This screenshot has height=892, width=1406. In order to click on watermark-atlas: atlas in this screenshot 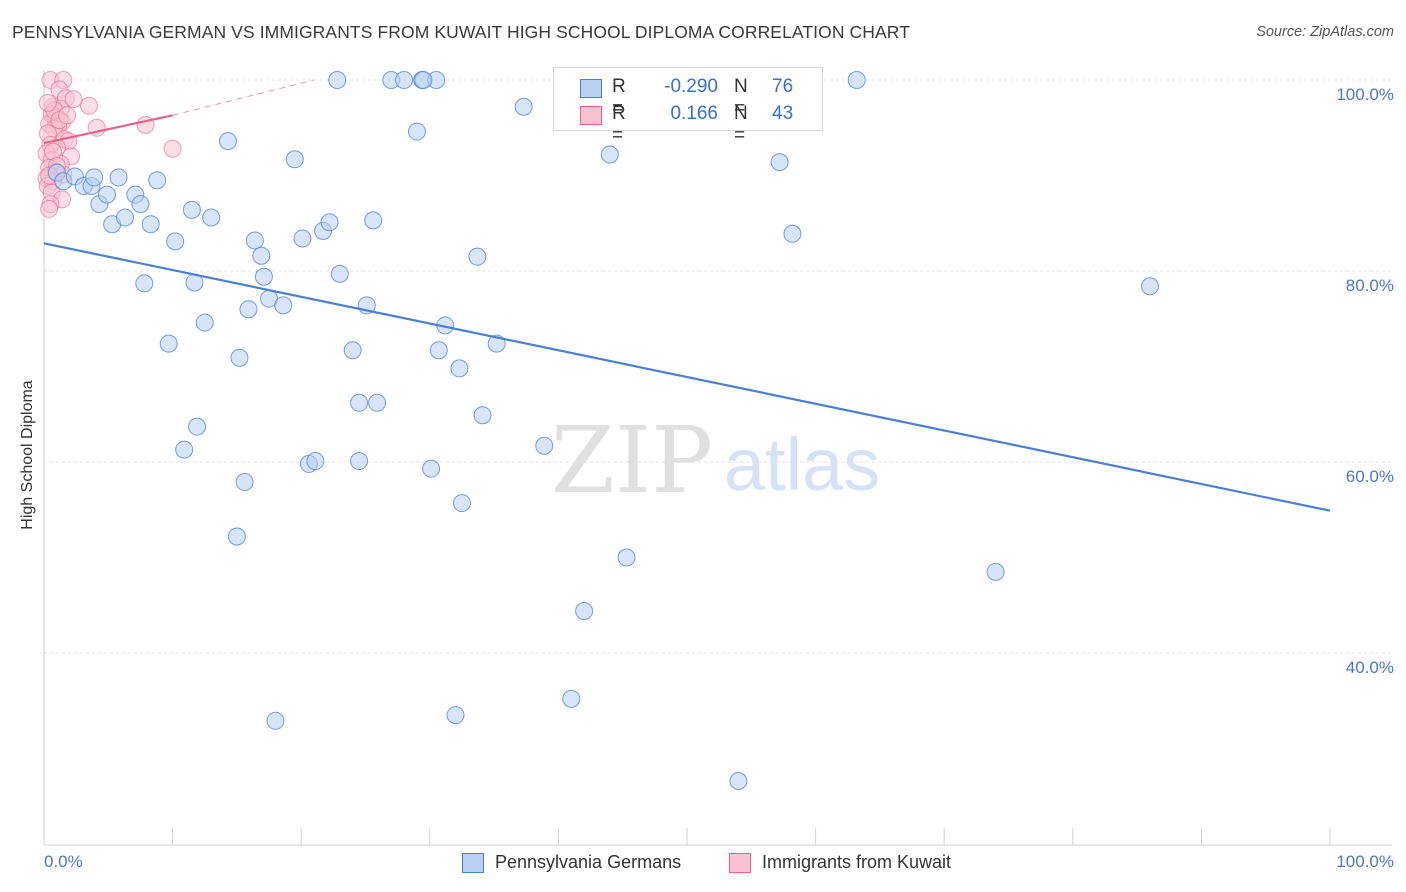, I will do `click(802, 464)`.